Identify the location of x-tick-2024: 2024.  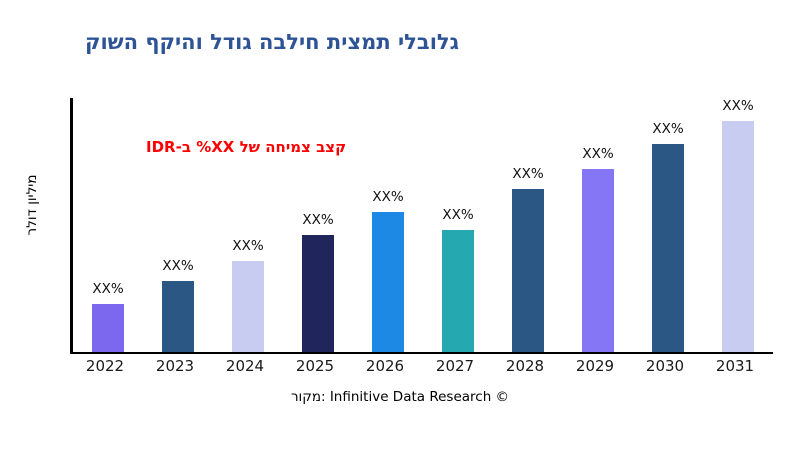
(245, 366).